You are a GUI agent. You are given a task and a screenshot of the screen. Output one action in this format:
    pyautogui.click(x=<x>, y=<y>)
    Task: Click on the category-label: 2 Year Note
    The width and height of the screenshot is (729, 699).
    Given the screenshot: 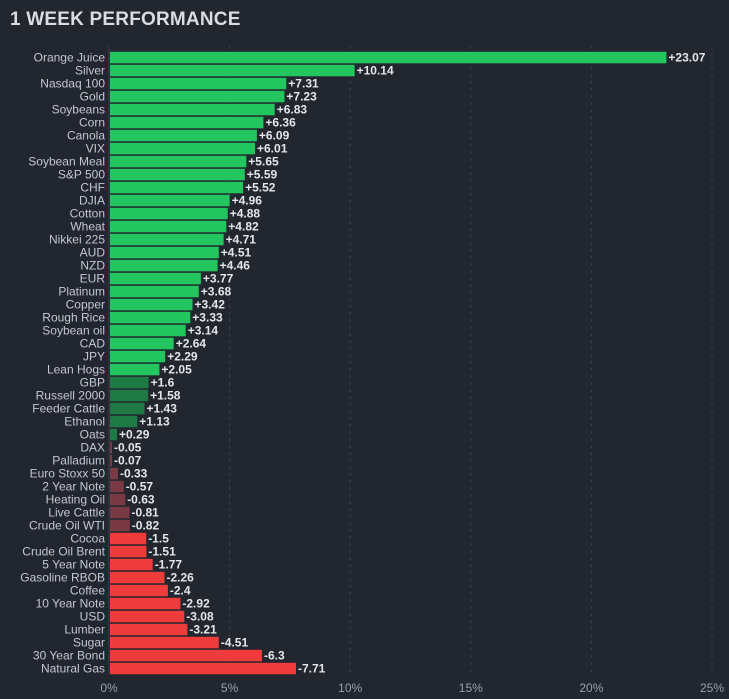 What is the action you would take?
    pyautogui.click(x=73, y=487)
    